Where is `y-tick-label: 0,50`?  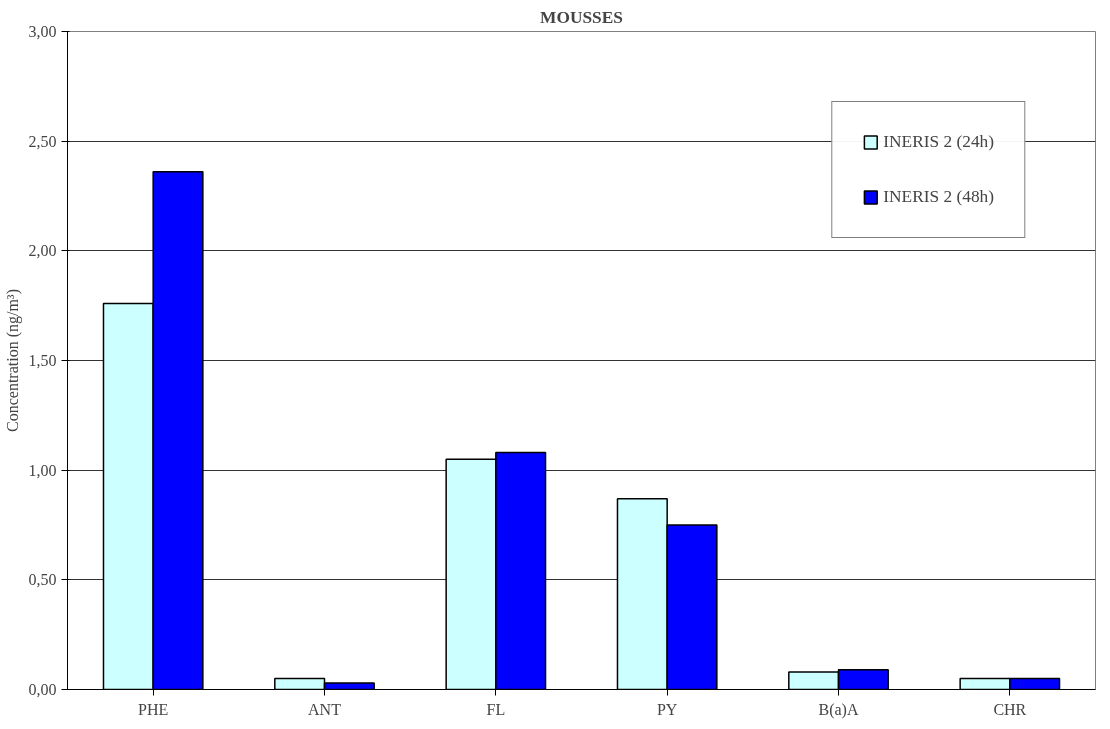
y-tick-label: 0,50 is located at coordinates (42, 580).